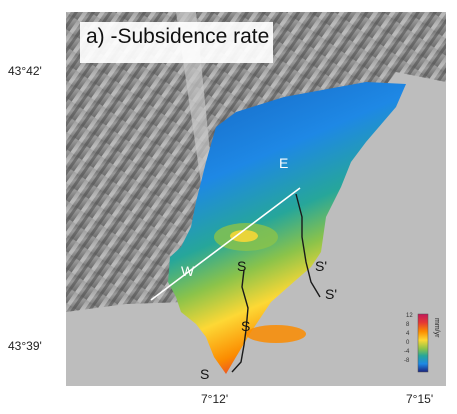  What do you see at coordinates (331, 294) in the screenshot?
I see `profile-label-s-prime-bottom: S'` at bounding box center [331, 294].